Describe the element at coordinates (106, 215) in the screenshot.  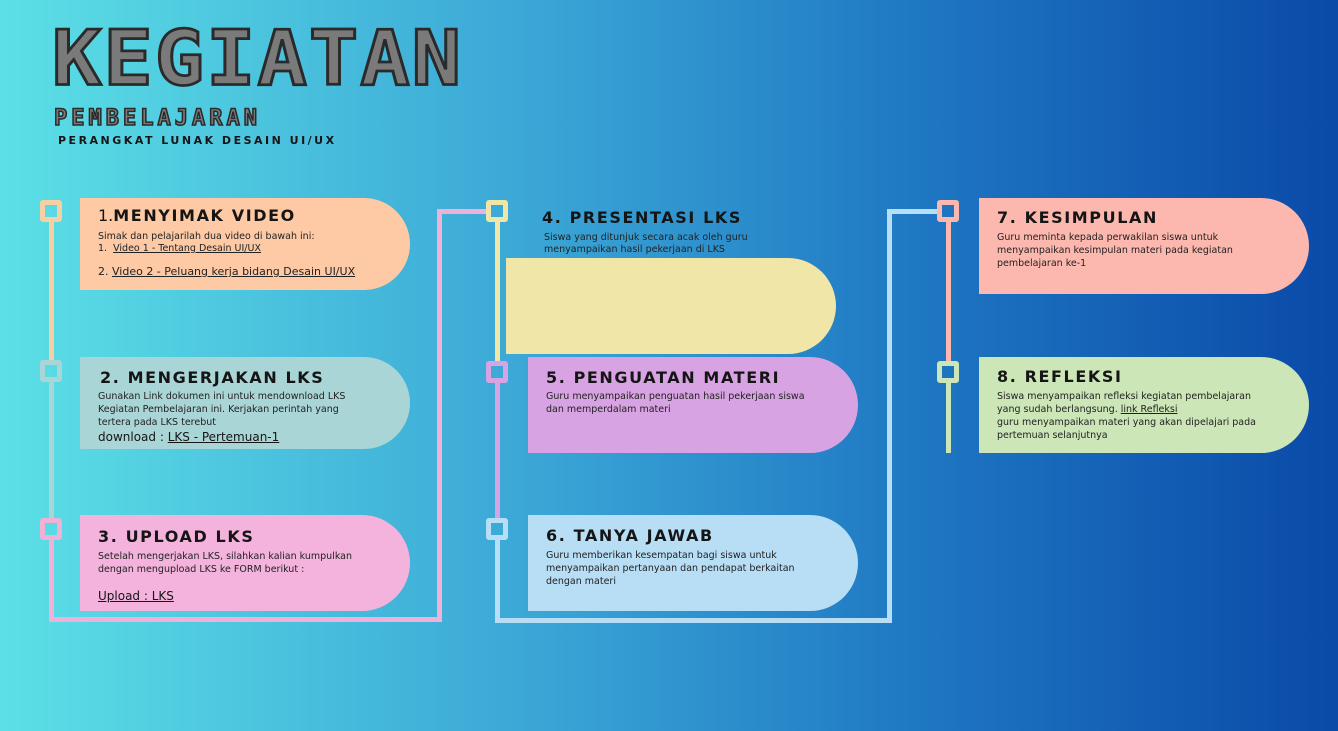
I see `step-number-1: 1.` at that location.